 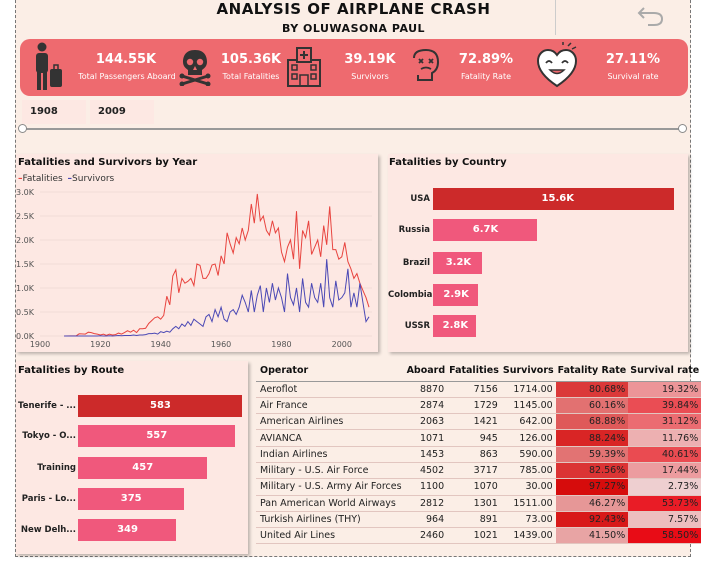 What do you see at coordinates (555, 17) in the screenshot?
I see `header-divider` at bounding box center [555, 17].